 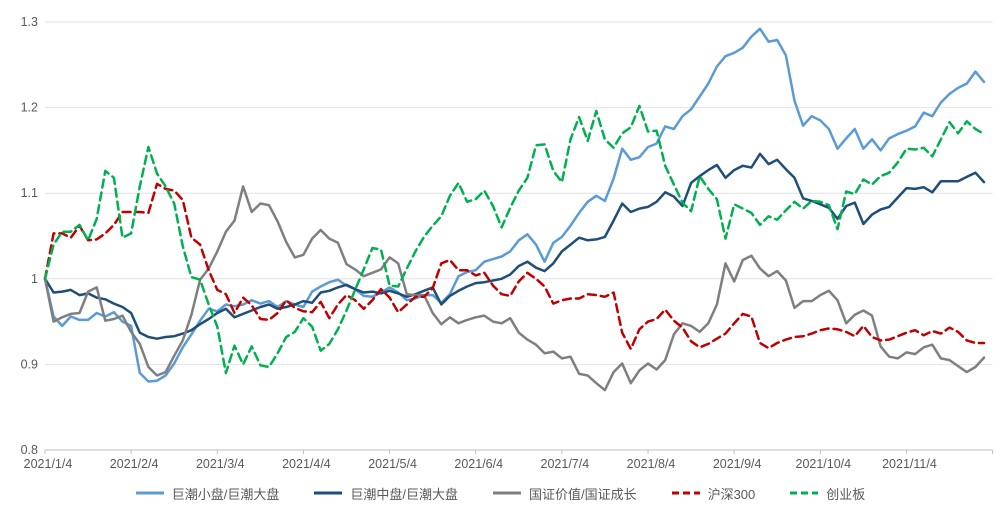 I want to click on legend-item-value-growth: 国证价值/国证成长, so click(x=564, y=493).